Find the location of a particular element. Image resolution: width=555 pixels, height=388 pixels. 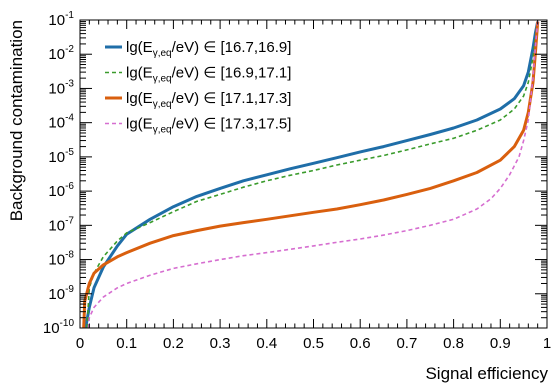

legend-label: lg(Eγ,eq/eV) ∈ [16.7,16.9] is located at coordinates (208, 49).